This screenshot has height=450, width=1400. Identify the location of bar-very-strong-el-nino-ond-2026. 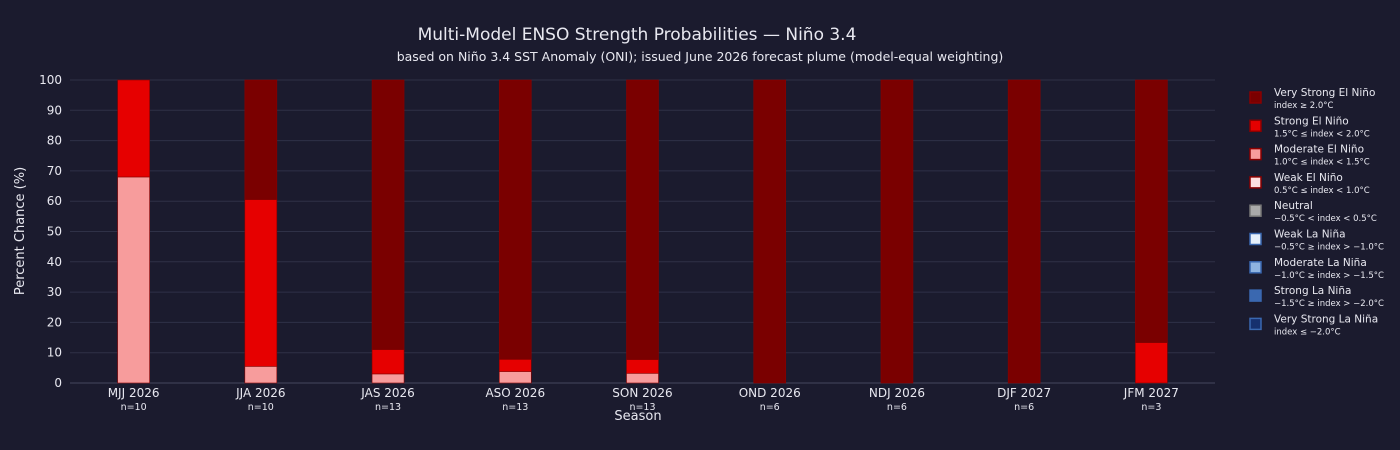
(770, 231).